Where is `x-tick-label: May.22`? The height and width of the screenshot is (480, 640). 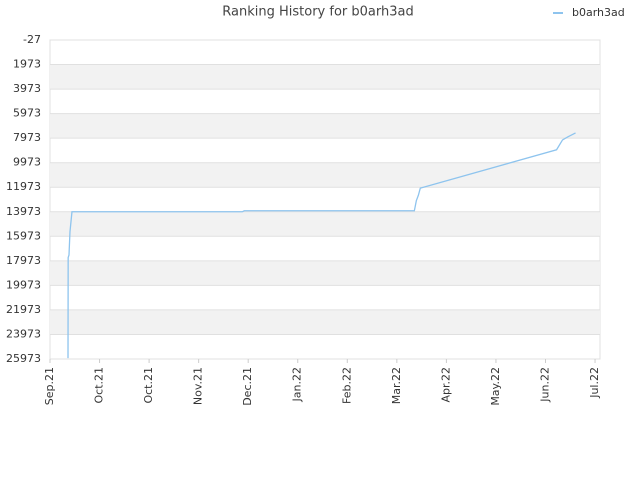
x-tick-label: May.22 is located at coordinates (495, 386).